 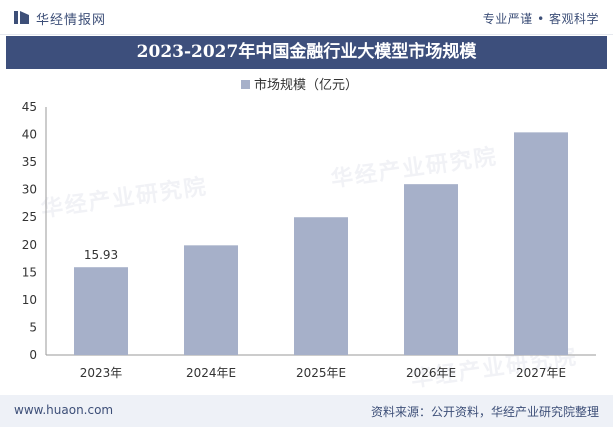 I want to click on data-label: 15.93, so click(x=101, y=255).